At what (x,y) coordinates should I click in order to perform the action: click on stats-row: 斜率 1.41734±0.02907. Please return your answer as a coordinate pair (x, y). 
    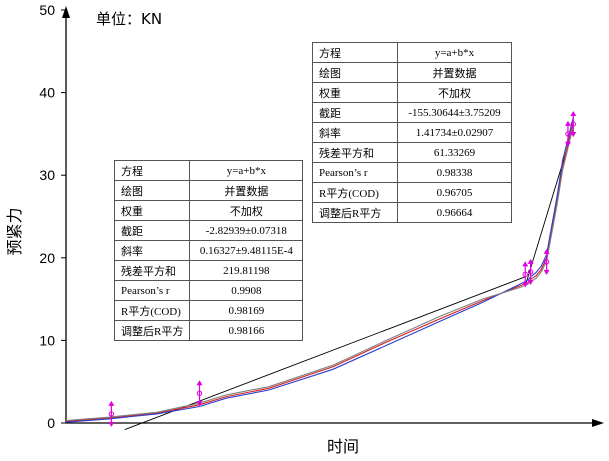
    Looking at the image, I should click on (412, 132).